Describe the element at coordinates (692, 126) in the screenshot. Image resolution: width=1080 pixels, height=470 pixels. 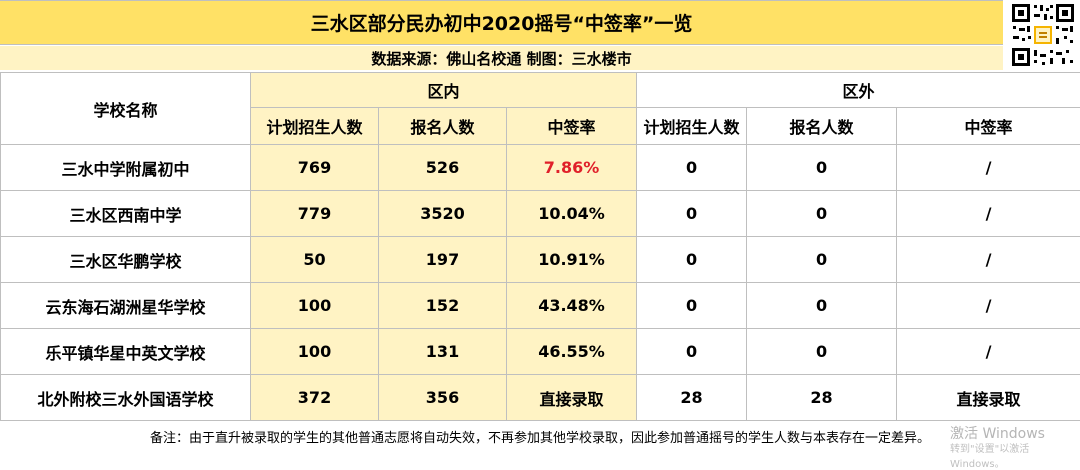
I see `header-outside-plan: 计划招生人数` at that location.